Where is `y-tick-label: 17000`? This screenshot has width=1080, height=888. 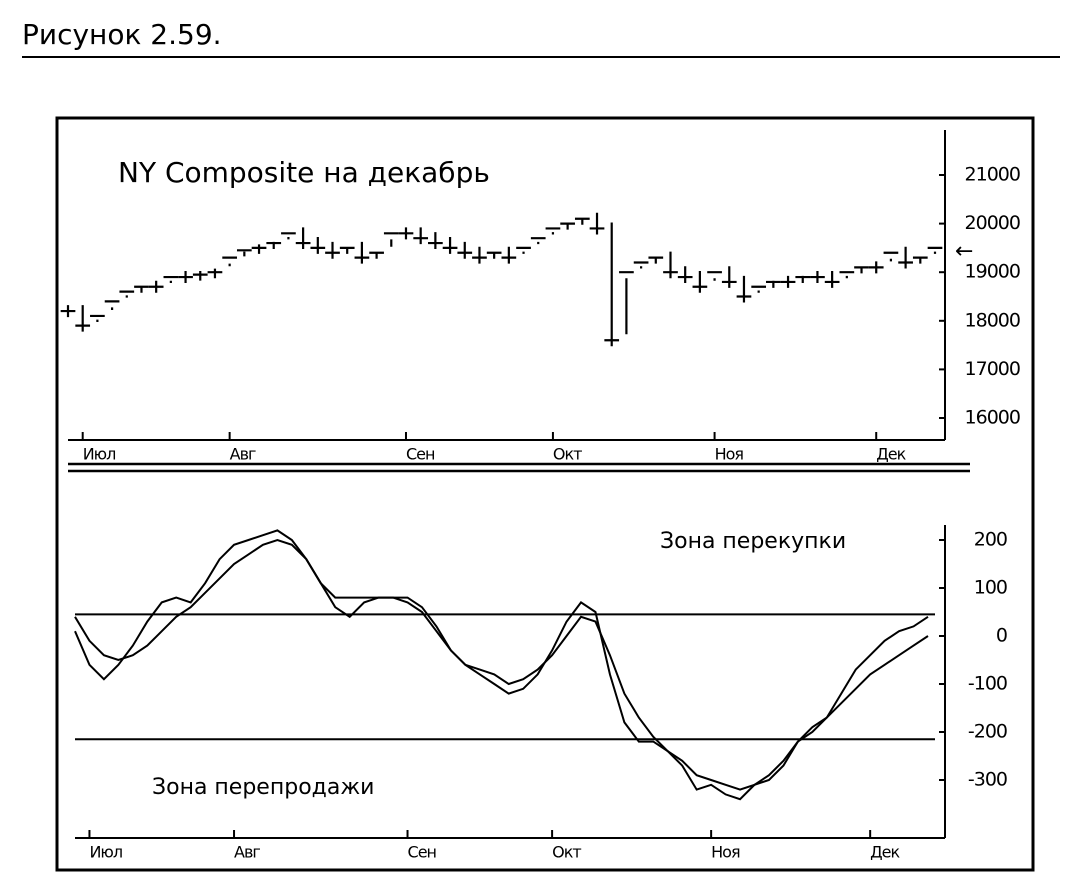 y-tick-label: 17000 is located at coordinates (992, 369).